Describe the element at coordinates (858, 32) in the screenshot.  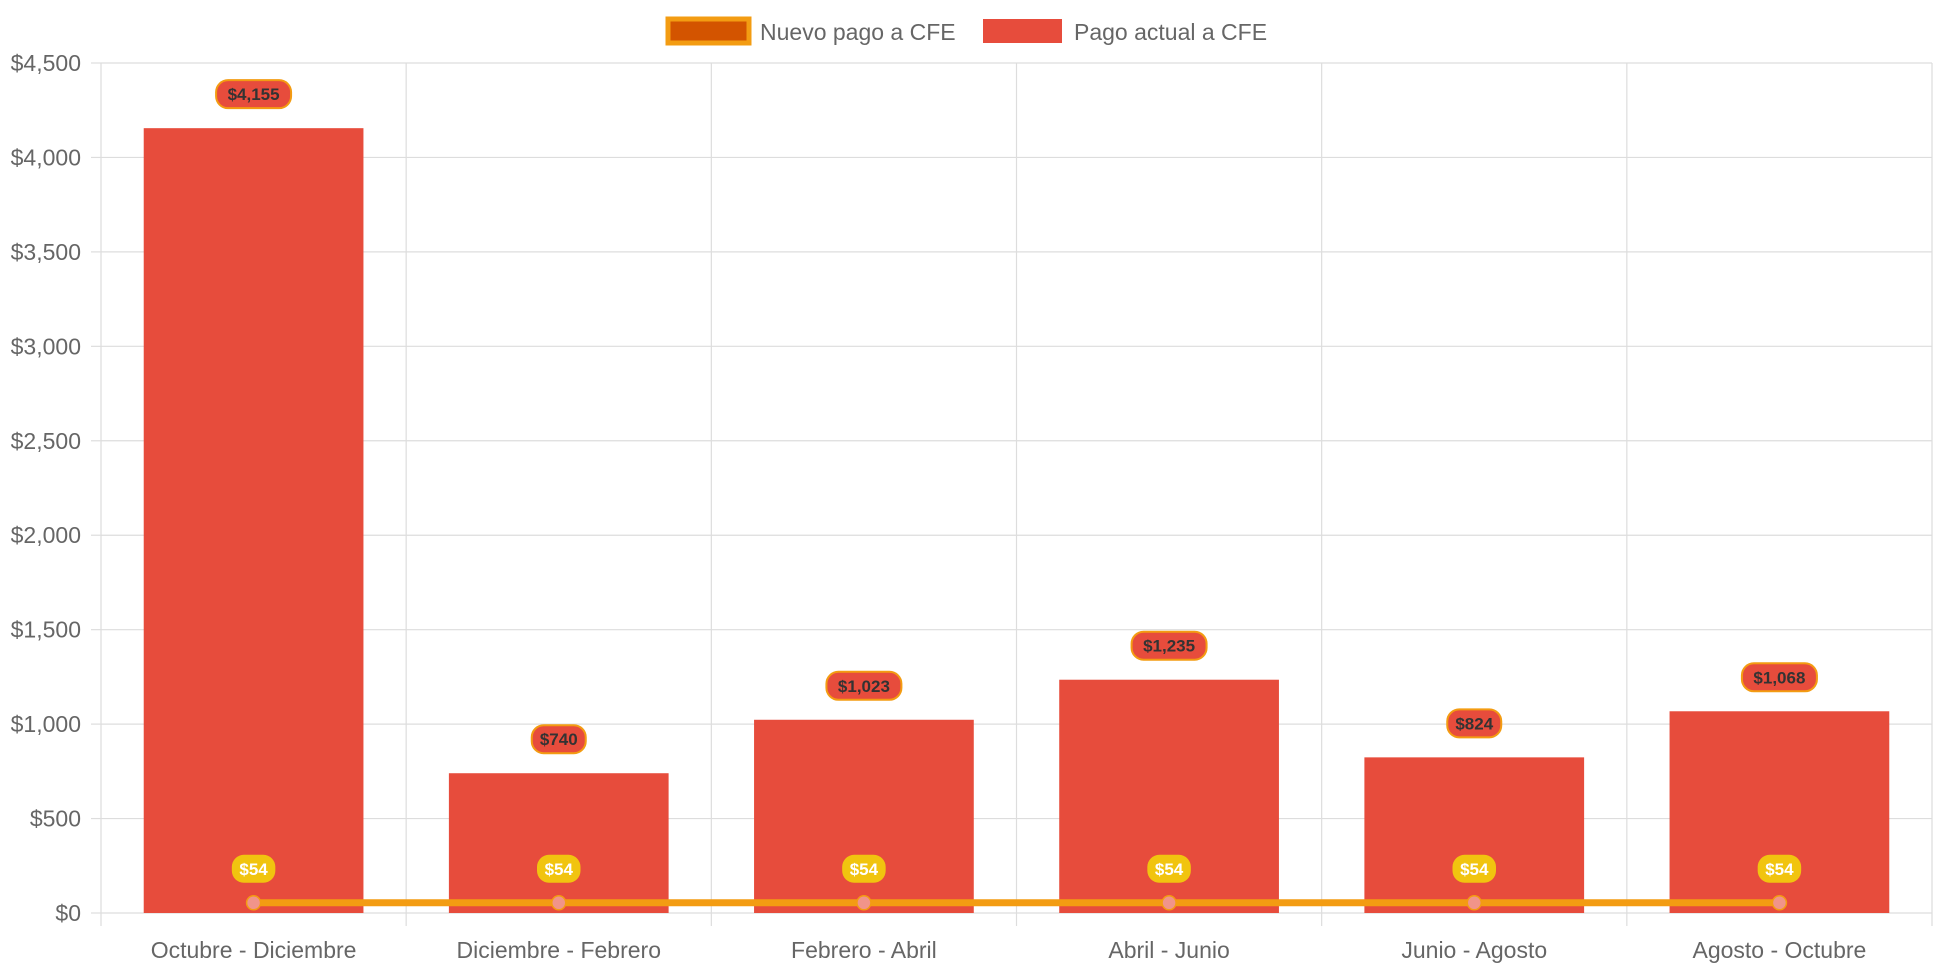
I see `legend-label-nuevo-pago: Nuevo pago a CFE` at that location.